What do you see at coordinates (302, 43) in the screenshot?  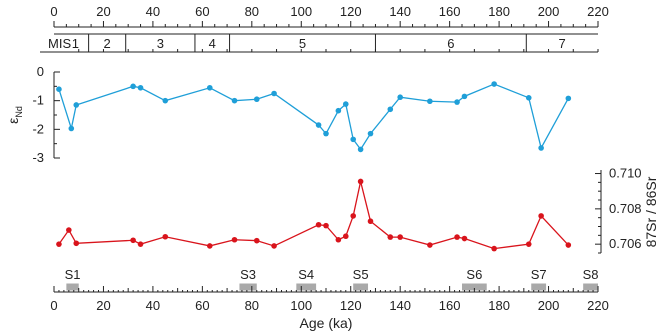 I see `mis-stage-label: 5` at bounding box center [302, 43].